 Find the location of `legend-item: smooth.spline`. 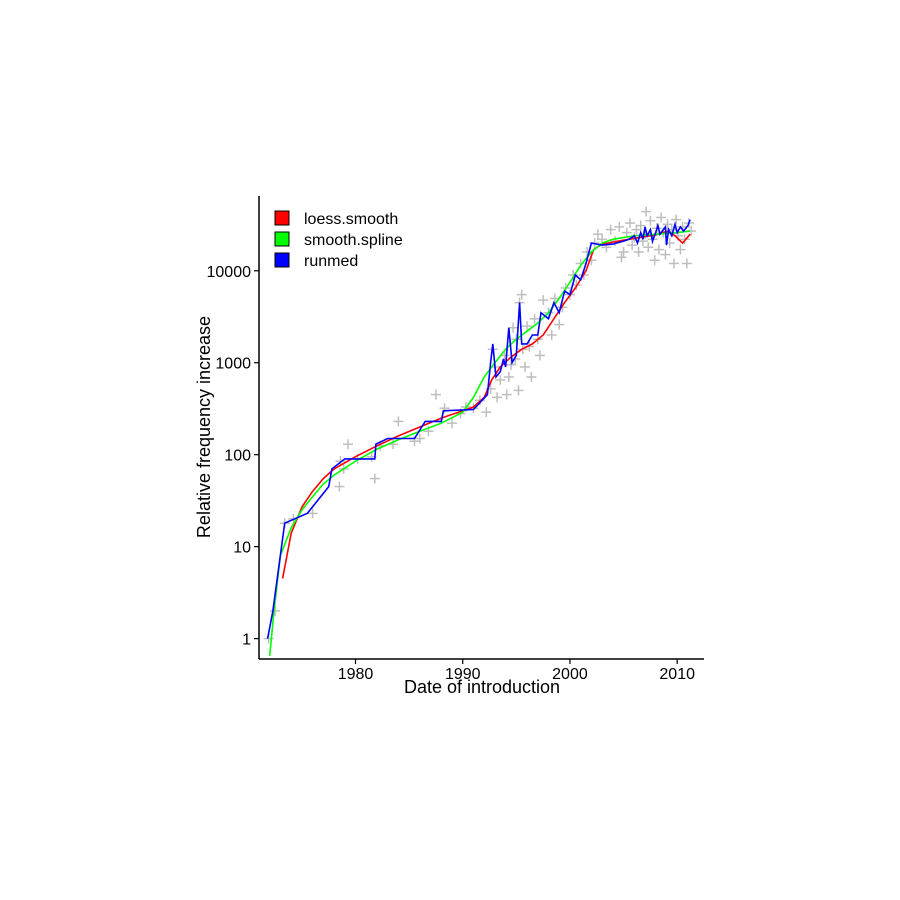

legend-item: smooth.spline is located at coordinates (338, 240).